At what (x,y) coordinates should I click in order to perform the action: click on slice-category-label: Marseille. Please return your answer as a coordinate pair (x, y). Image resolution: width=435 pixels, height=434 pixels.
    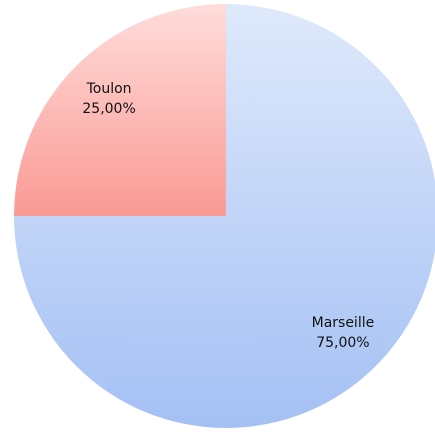
    Looking at the image, I should click on (343, 323).